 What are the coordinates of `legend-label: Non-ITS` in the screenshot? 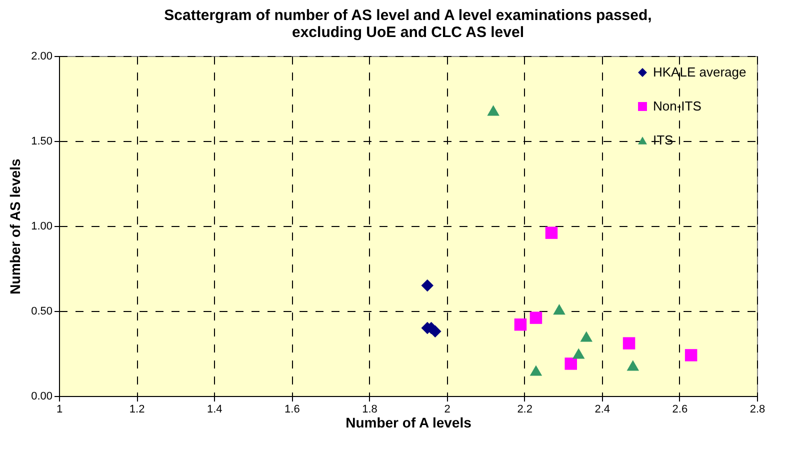 It's located at (677, 106).